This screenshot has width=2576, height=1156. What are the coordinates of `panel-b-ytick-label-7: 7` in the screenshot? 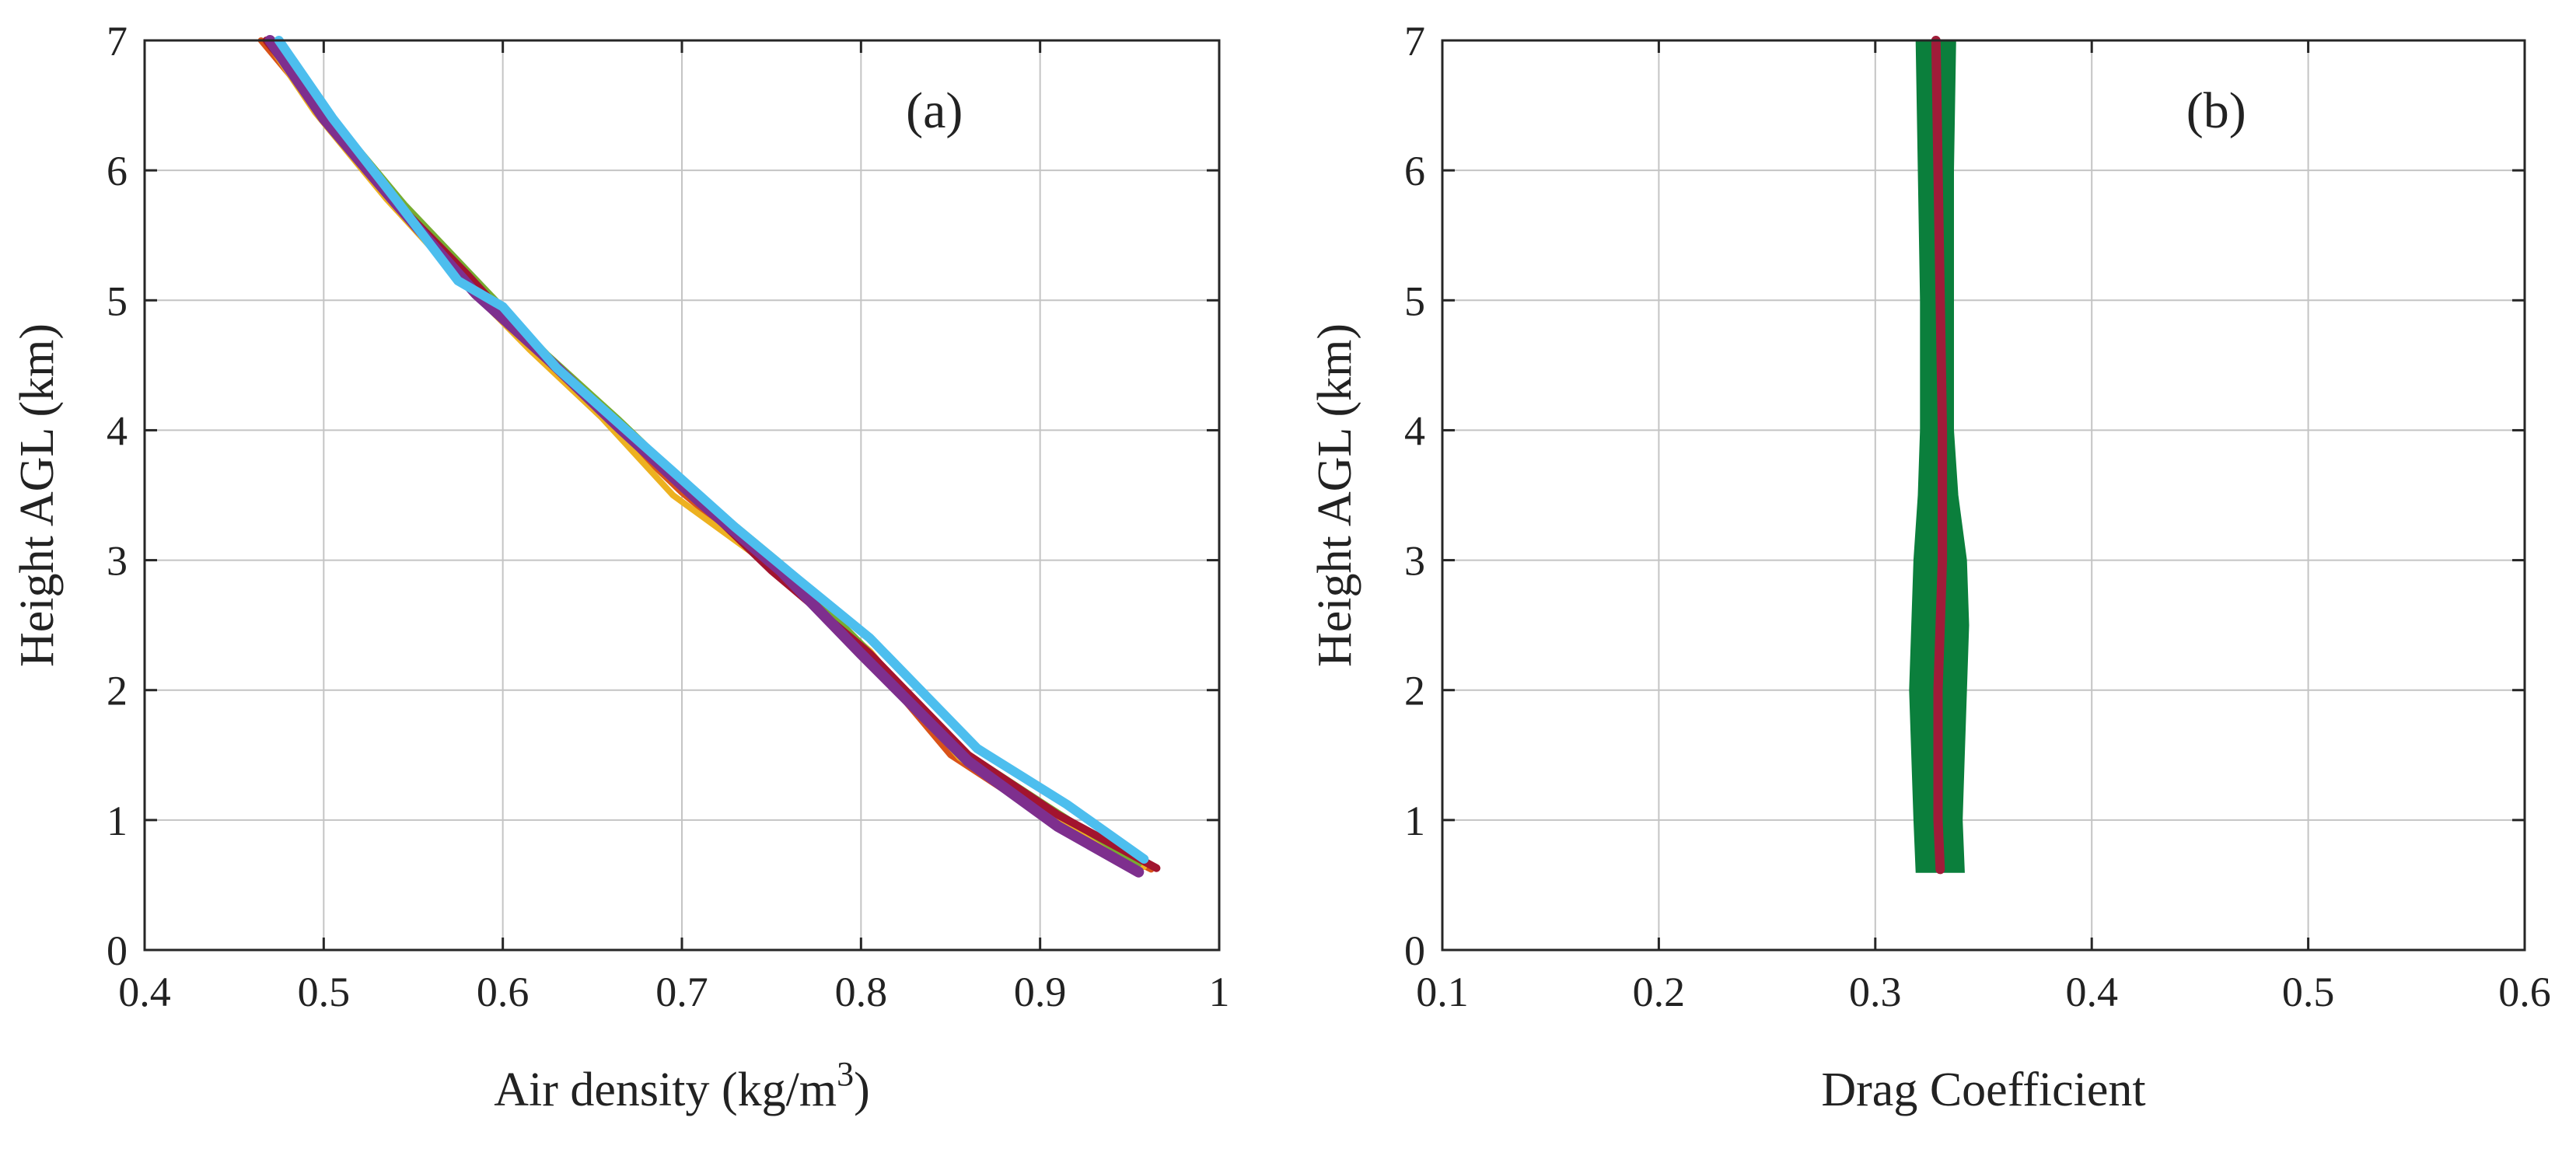 It's located at (1414, 42).